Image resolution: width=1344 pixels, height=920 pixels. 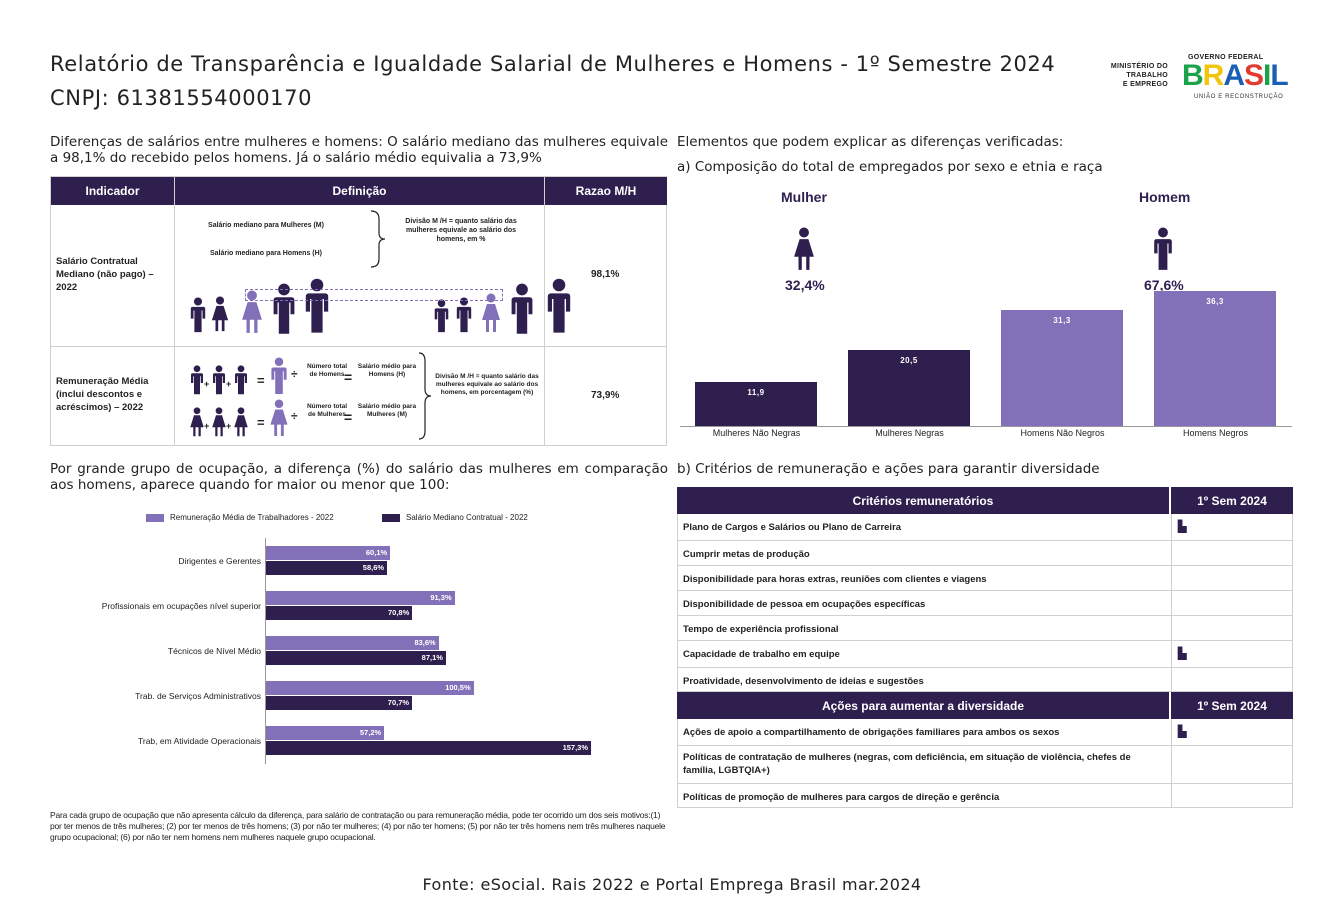 What do you see at coordinates (1232, 500) in the screenshot?
I see `criteria-header-col: 1º Sem 2024` at bounding box center [1232, 500].